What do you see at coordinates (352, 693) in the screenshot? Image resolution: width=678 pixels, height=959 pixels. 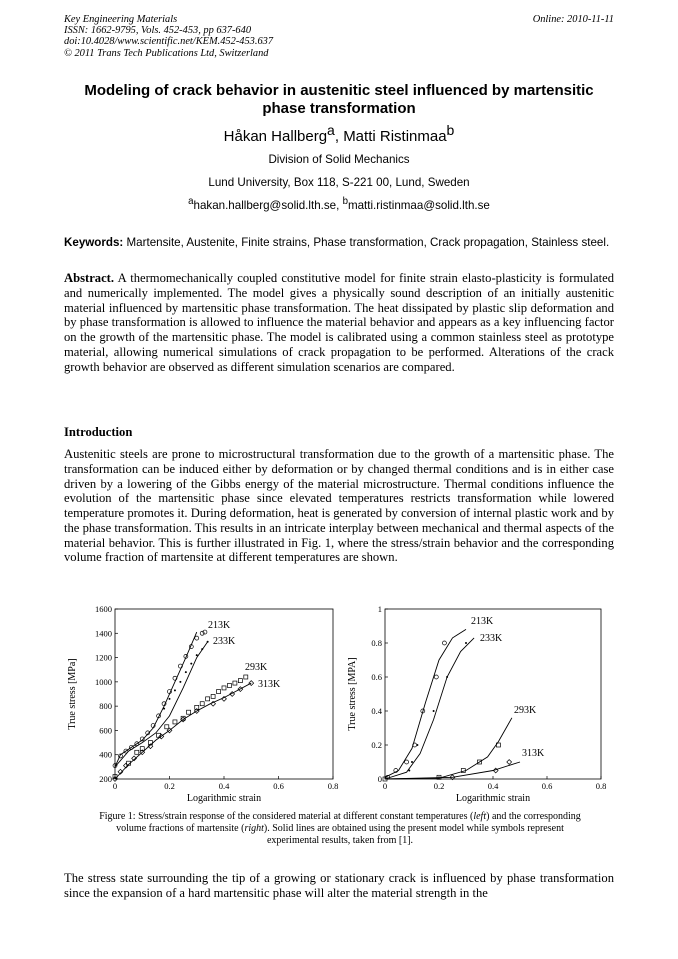 I see `y-axis-label: True stress [MPA]` at bounding box center [352, 693].